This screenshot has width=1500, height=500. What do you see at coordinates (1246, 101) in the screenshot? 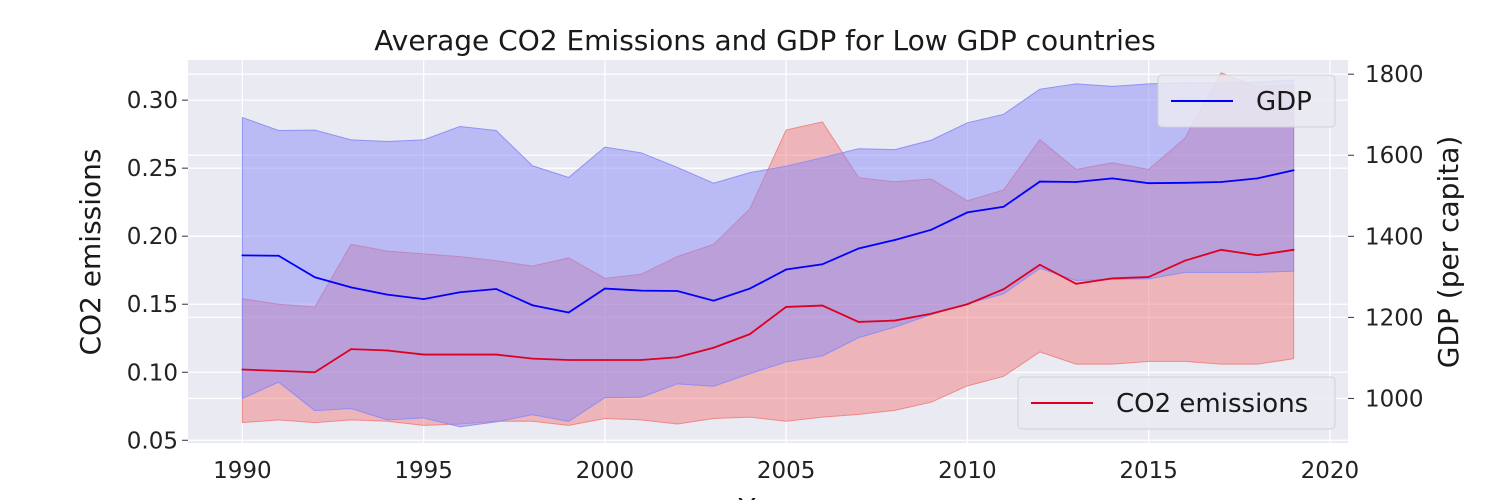
I see `legend-gdp-box` at bounding box center [1246, 101].